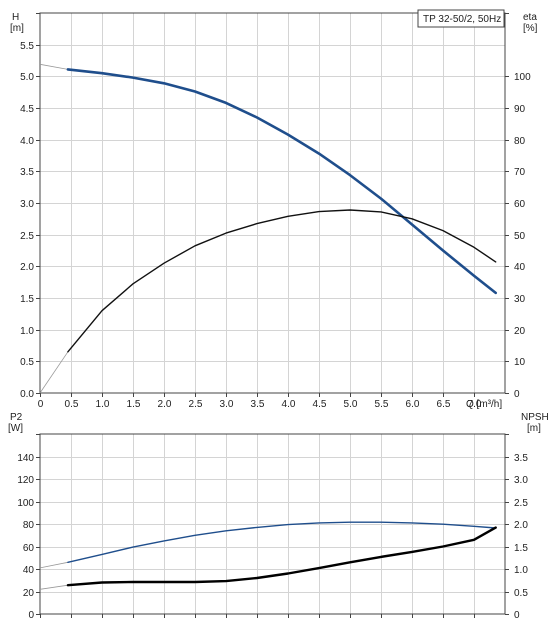 This screenshot has height=627, width=554. I want to click on npsh-axis-label: NPSH, so click(535, 417).